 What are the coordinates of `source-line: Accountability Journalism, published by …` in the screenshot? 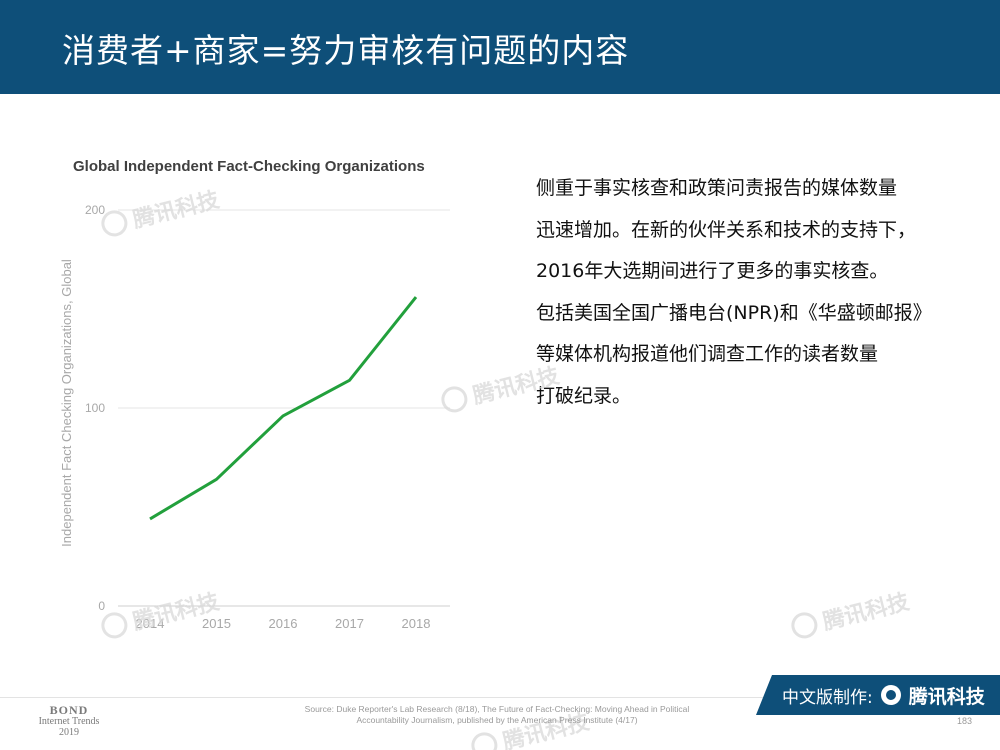 It's located at (497, 720).